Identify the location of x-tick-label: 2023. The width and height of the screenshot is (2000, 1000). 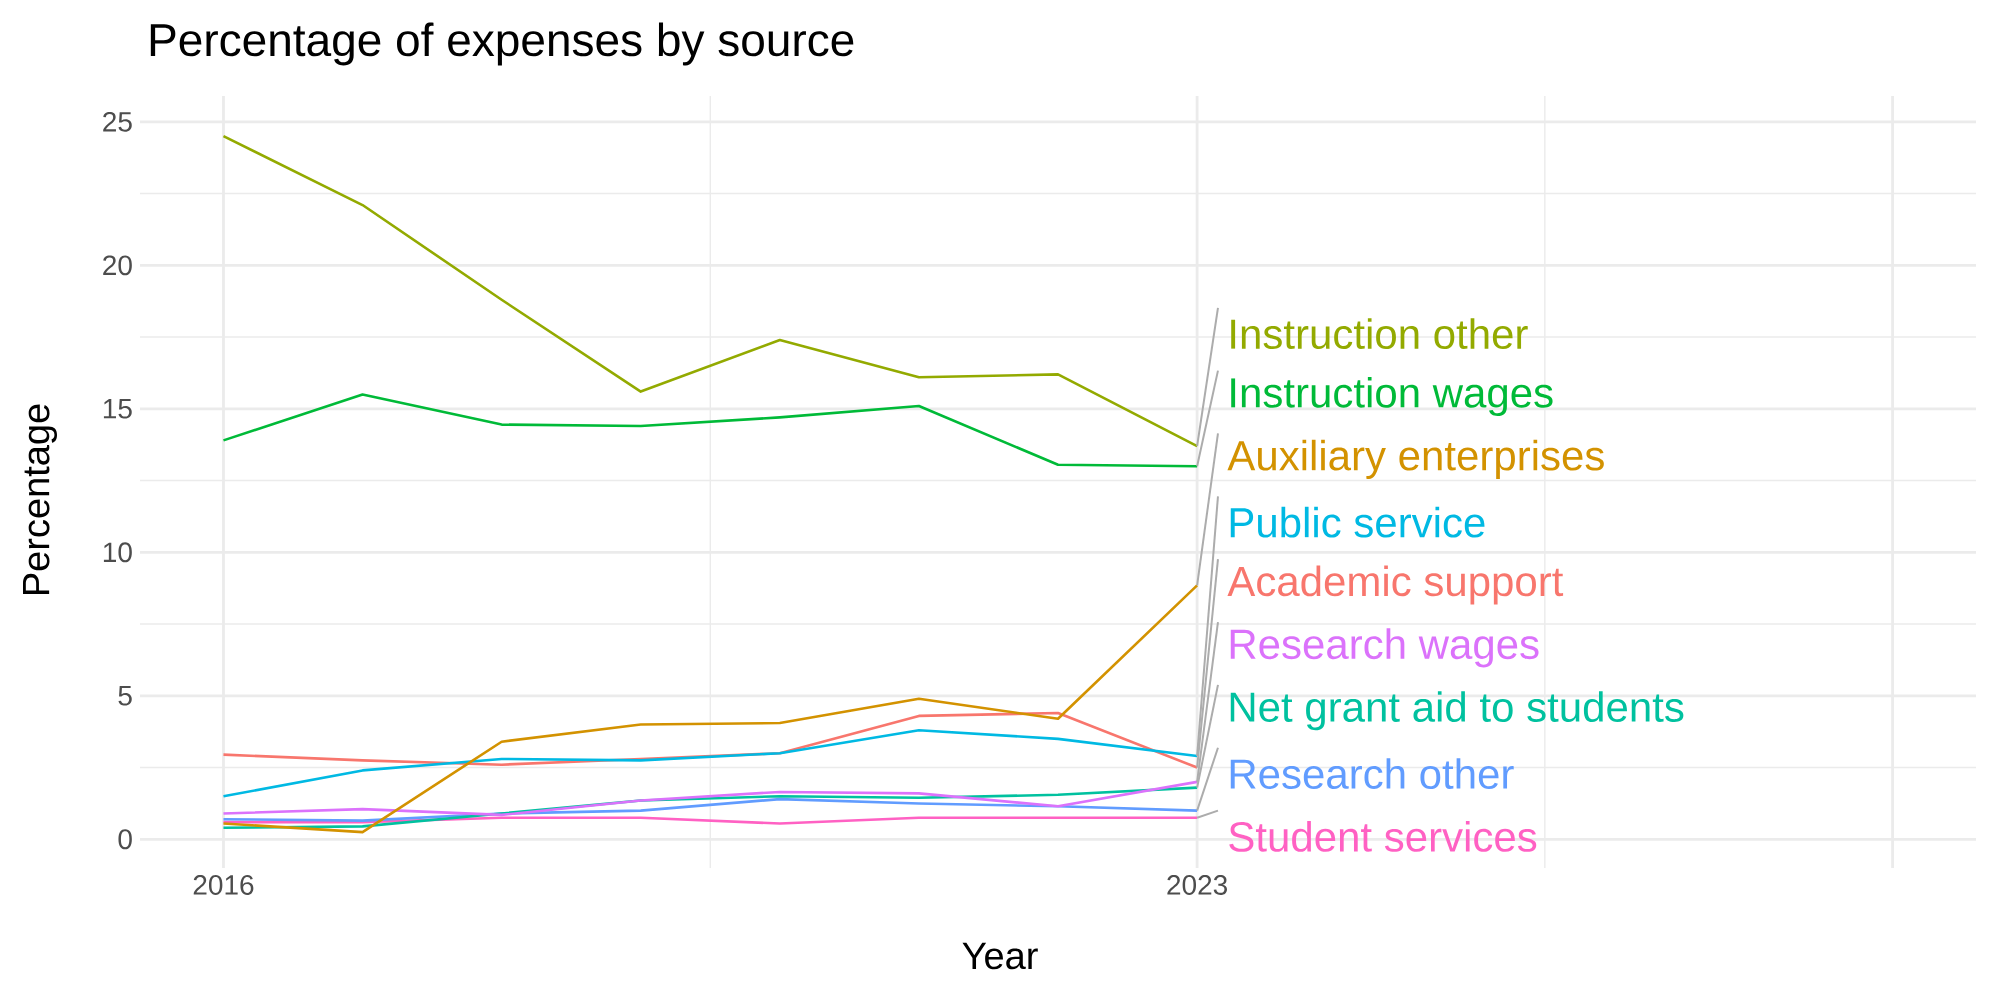
(1197, 885).